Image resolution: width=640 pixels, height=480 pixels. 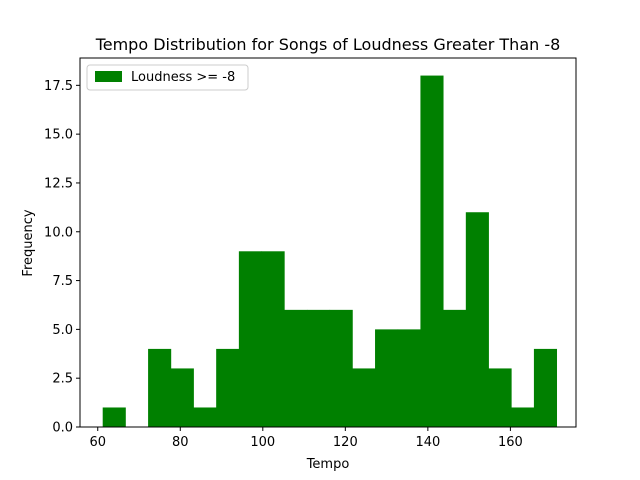 What do you see at coordinates (345, 442) in the screenshot?
I see `x-tick-label: 120` at bounding box center [345, 442].